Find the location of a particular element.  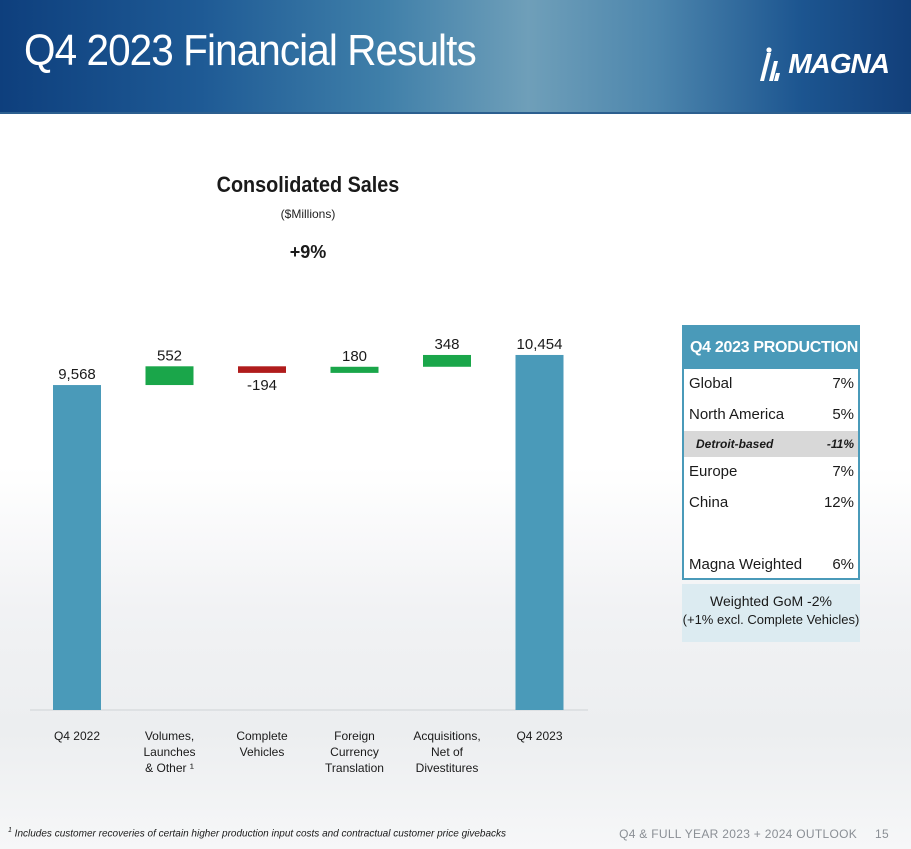

production-region-value: -11% is located at coordinates (840, 444).